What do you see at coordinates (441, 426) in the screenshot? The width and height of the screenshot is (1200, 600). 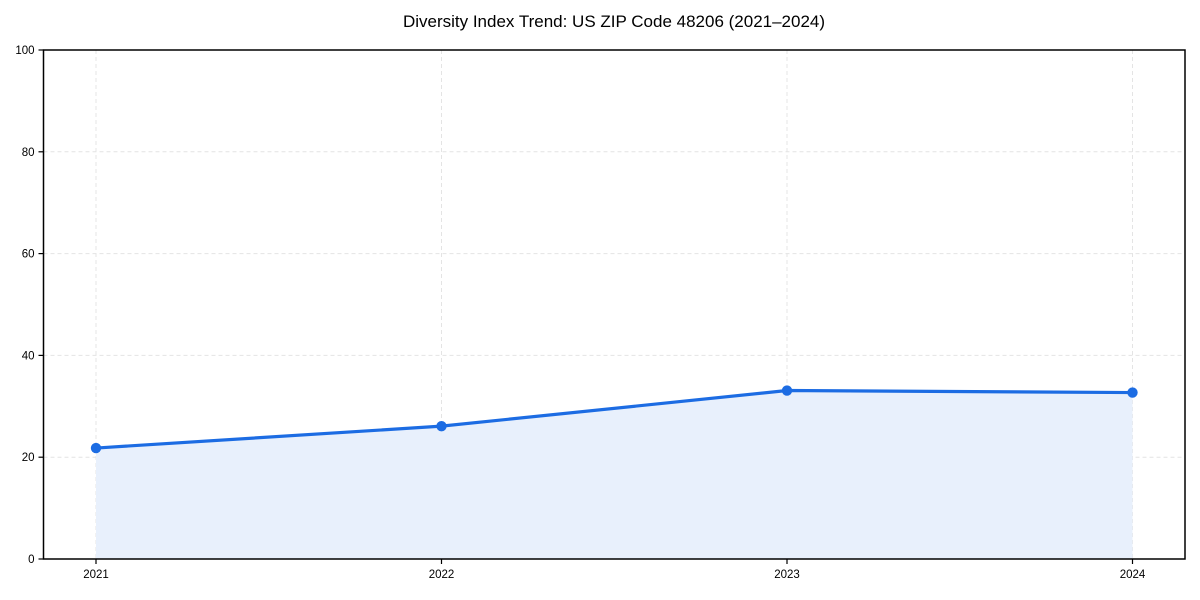 I see `data-point-2022` at bounding box center [441, 426].